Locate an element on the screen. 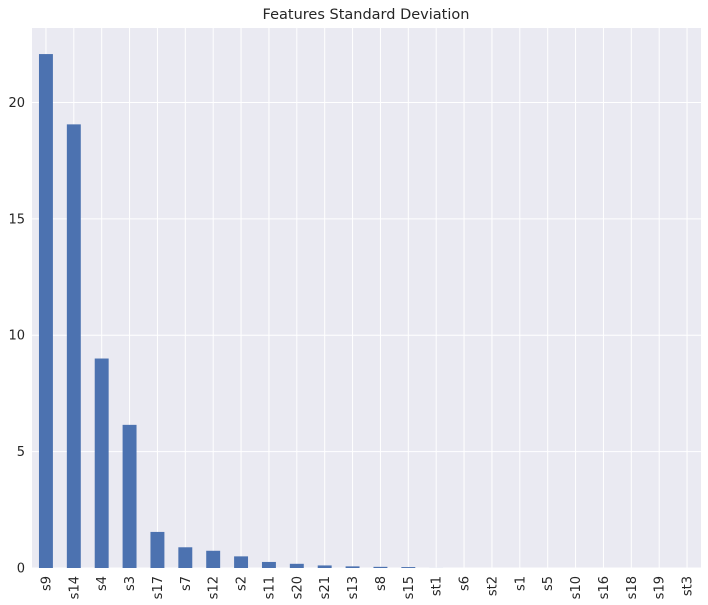 The width and height of the screenshot is (708, 605). bar-s17 is located at coordinates (157, 549).